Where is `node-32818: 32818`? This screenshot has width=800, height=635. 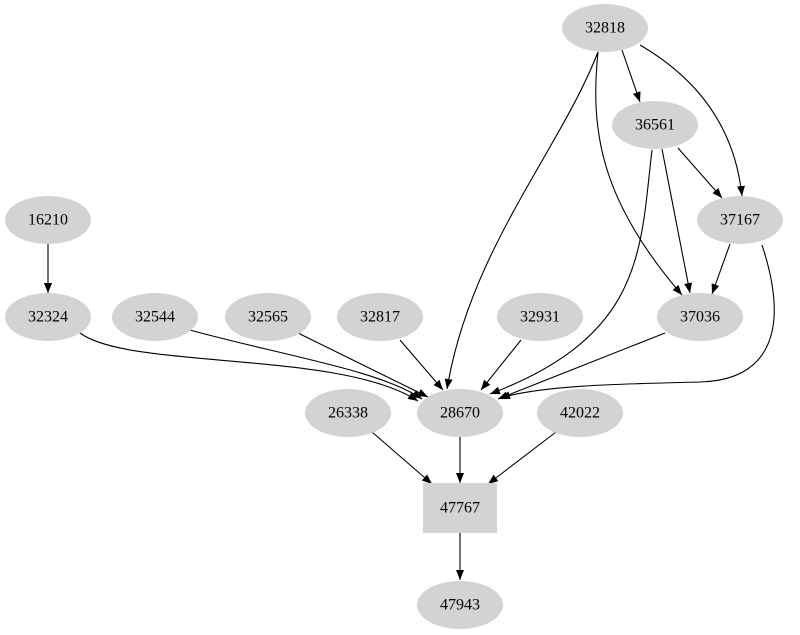
node-32818: 32818 is located at coordinates (605, 28).